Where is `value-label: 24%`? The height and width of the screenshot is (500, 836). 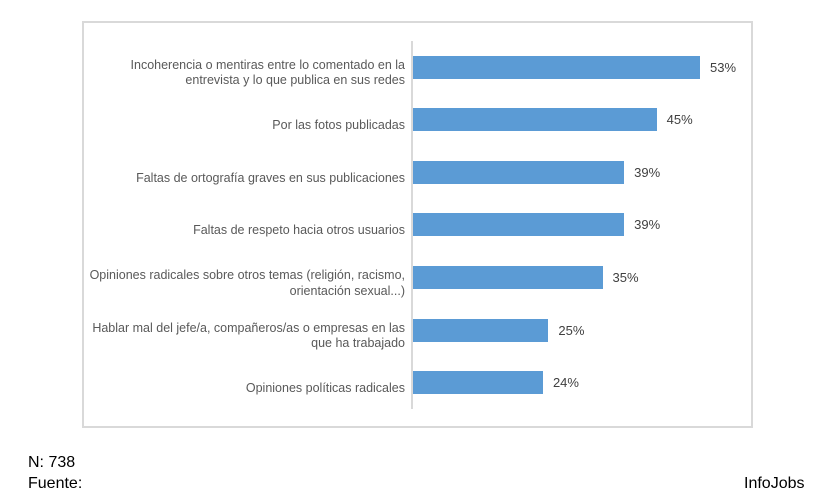 value-label: 24% is located at coordinates (565, 383).